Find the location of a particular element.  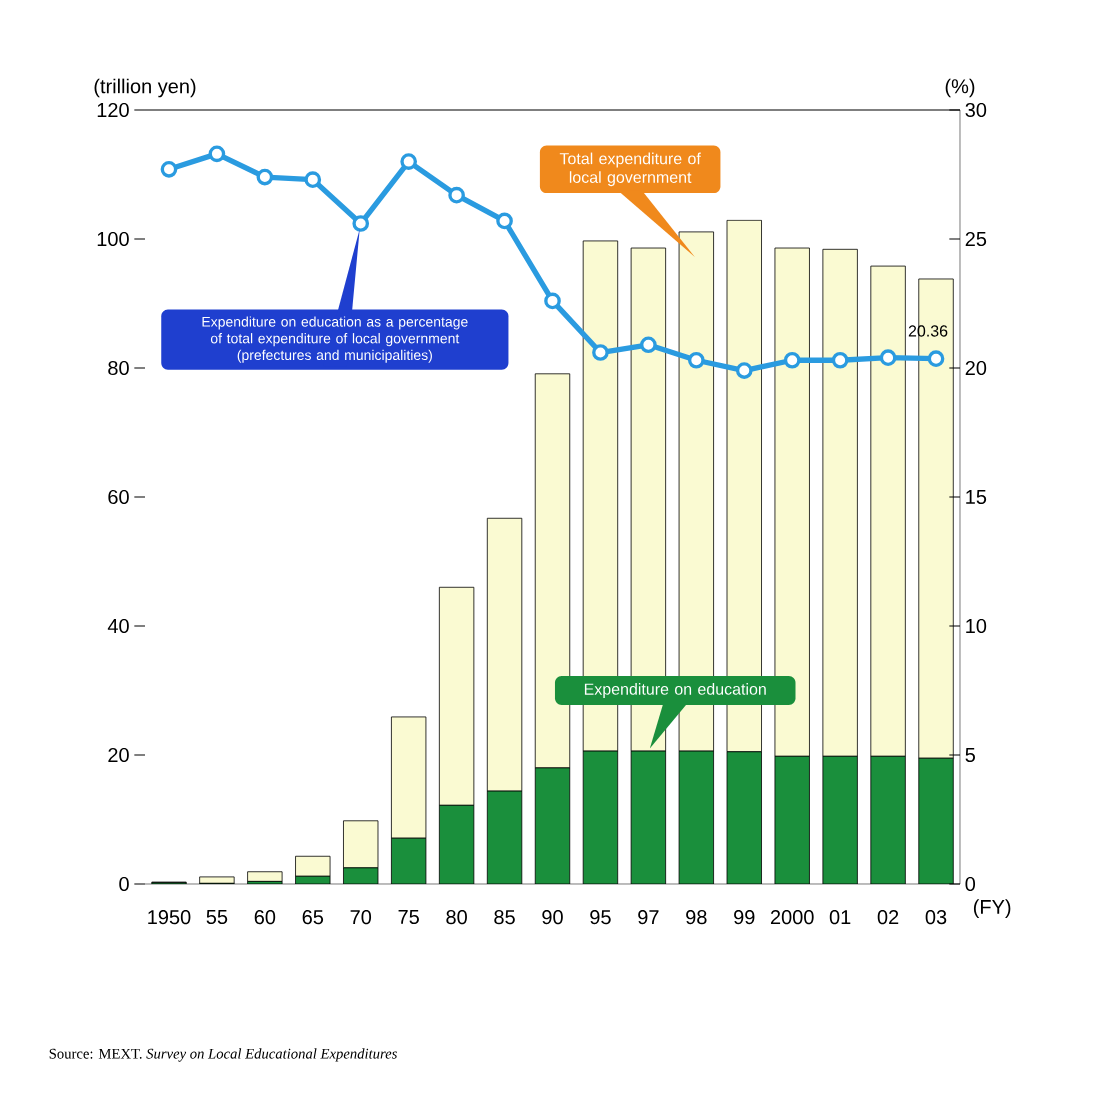

y-tick-label: 40 is located at coordinates (118, 626).